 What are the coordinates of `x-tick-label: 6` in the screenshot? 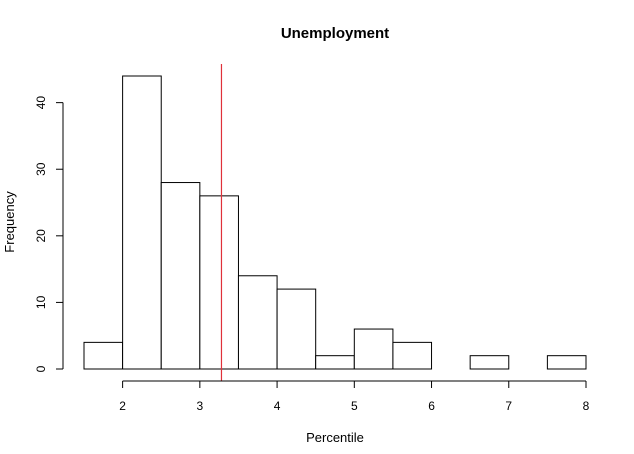 It's located at (431, 406).